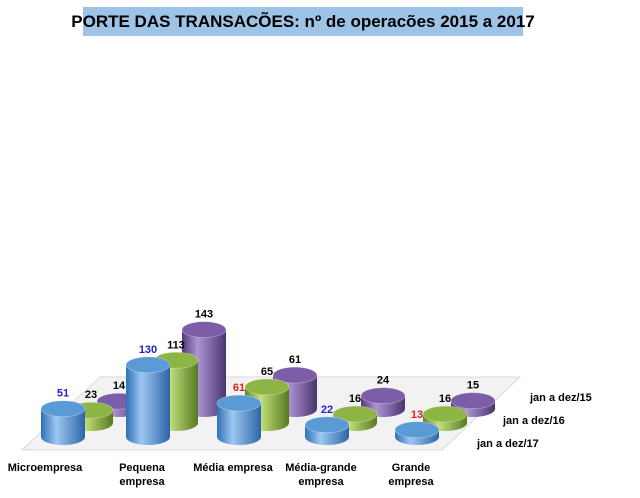  What do you see at coordinates (239, 419) in the screenshot?
I see `bar-jan-a-dez-17-media-empresa` at bounding box center [239, 419].